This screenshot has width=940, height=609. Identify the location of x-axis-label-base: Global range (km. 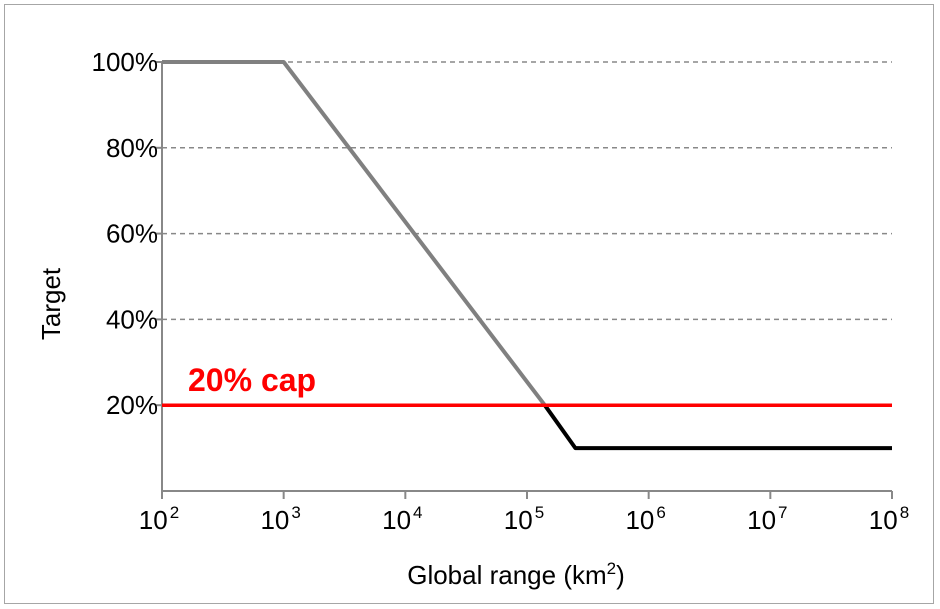
(506, 575).